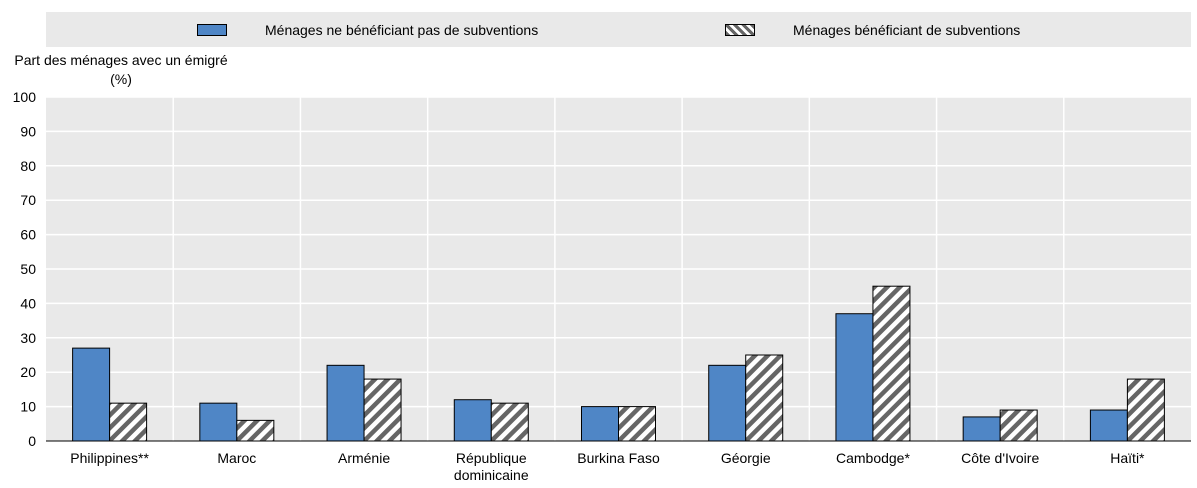  What do you see at coordinates (28, 131) in the screenshot?
I see `y-tick-label: 90` at bounding box center [28, 131].